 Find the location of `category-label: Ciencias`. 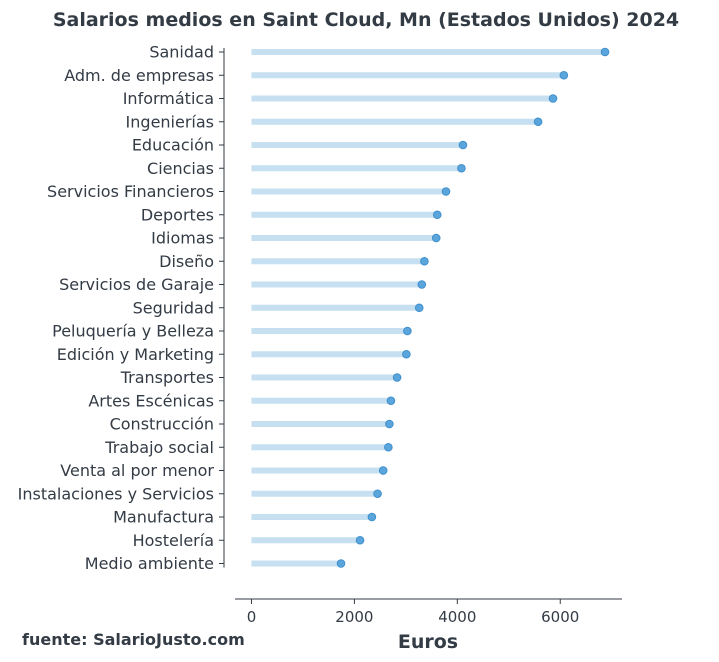

category-label: Ciencias is located at coordinates (180, 168).